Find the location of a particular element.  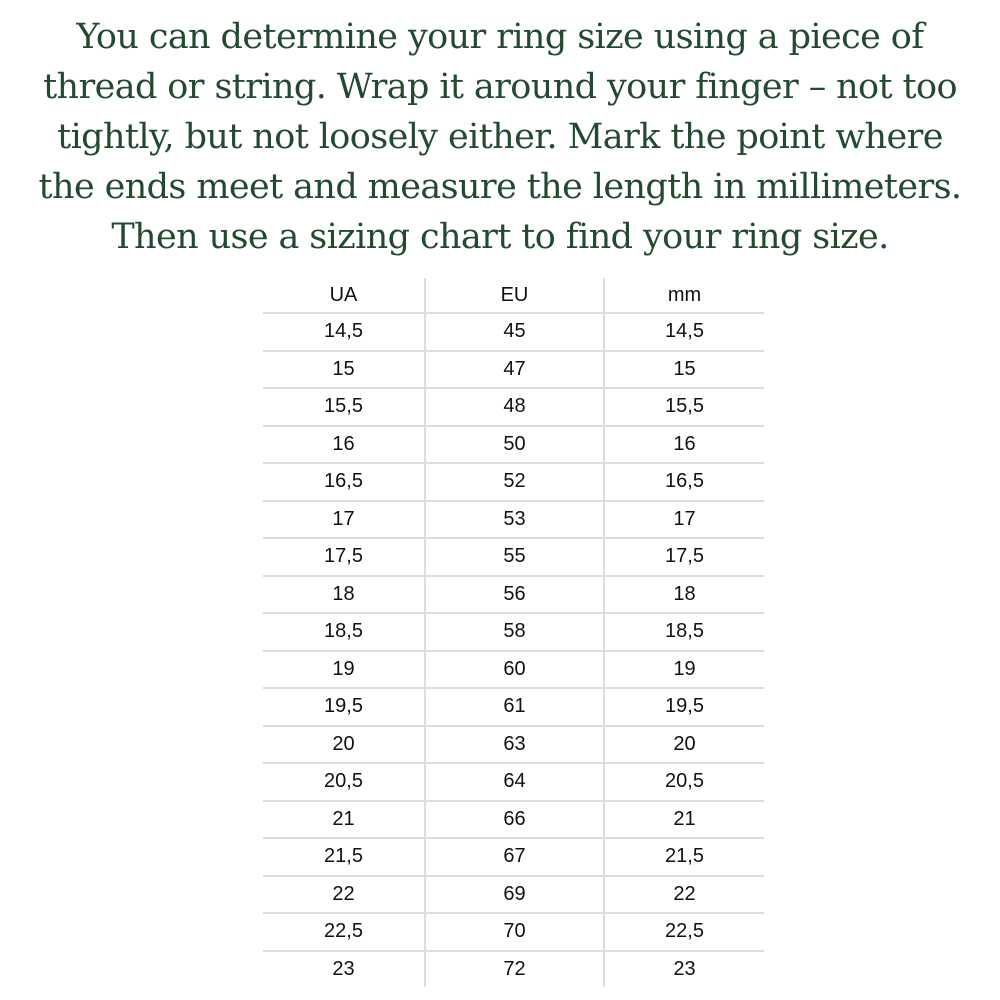

mm-cell: 15,5 is located at coordinates (684, 407).